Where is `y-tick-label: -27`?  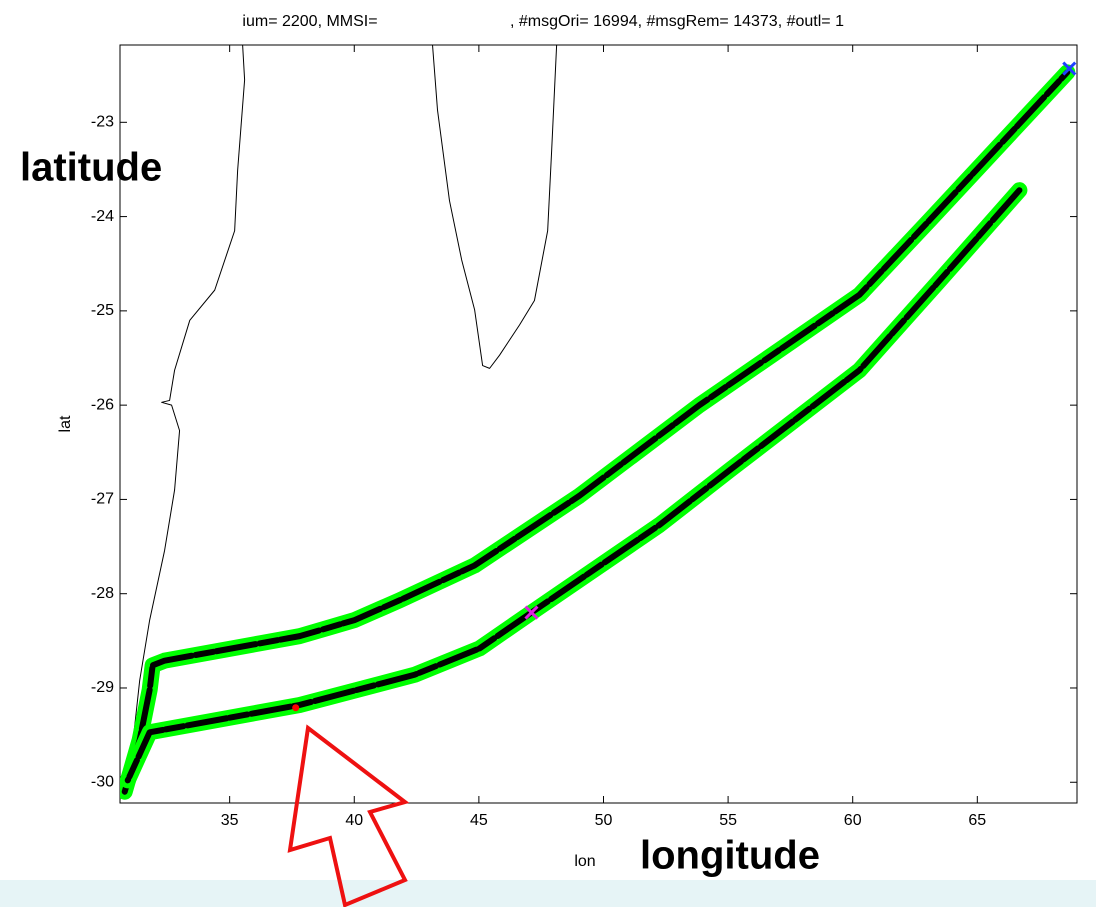 y-tick-label: -27 is located at coordinates (102, 499).